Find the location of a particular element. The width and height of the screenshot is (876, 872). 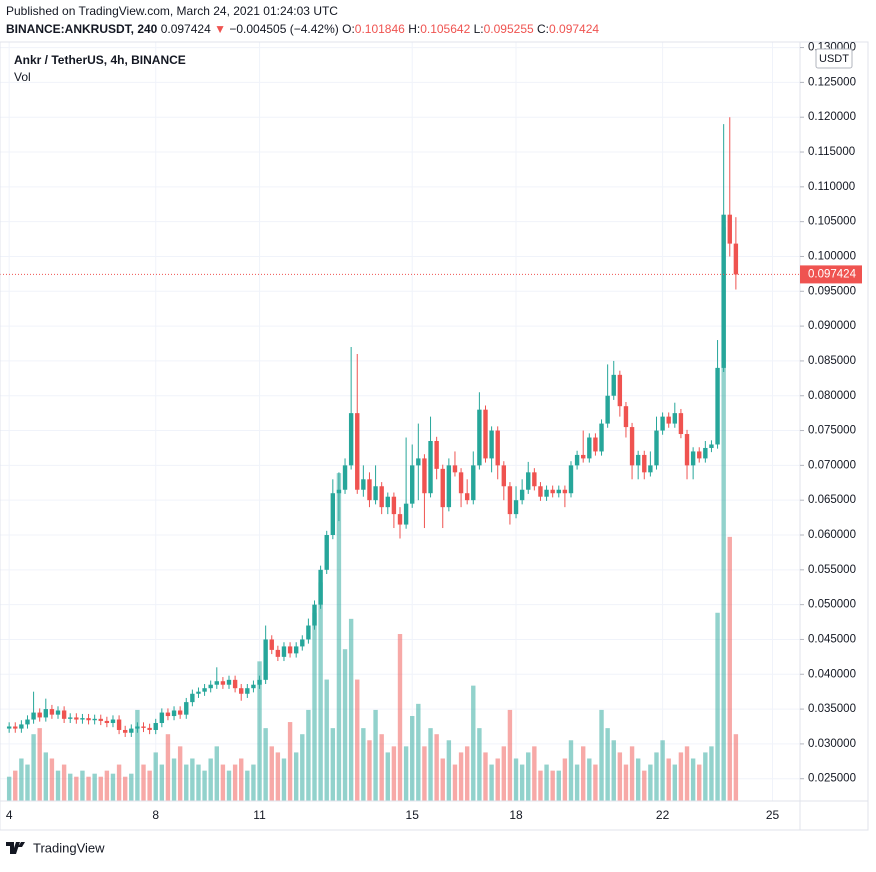

logo-icon is located at coordinates (15, 848).